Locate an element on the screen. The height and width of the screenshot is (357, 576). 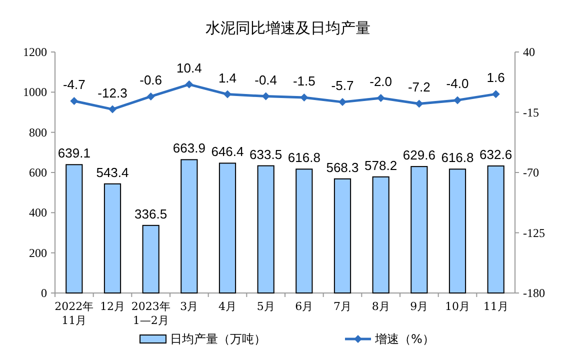
data-label: 632.6 is located at coordinates (496, 154).